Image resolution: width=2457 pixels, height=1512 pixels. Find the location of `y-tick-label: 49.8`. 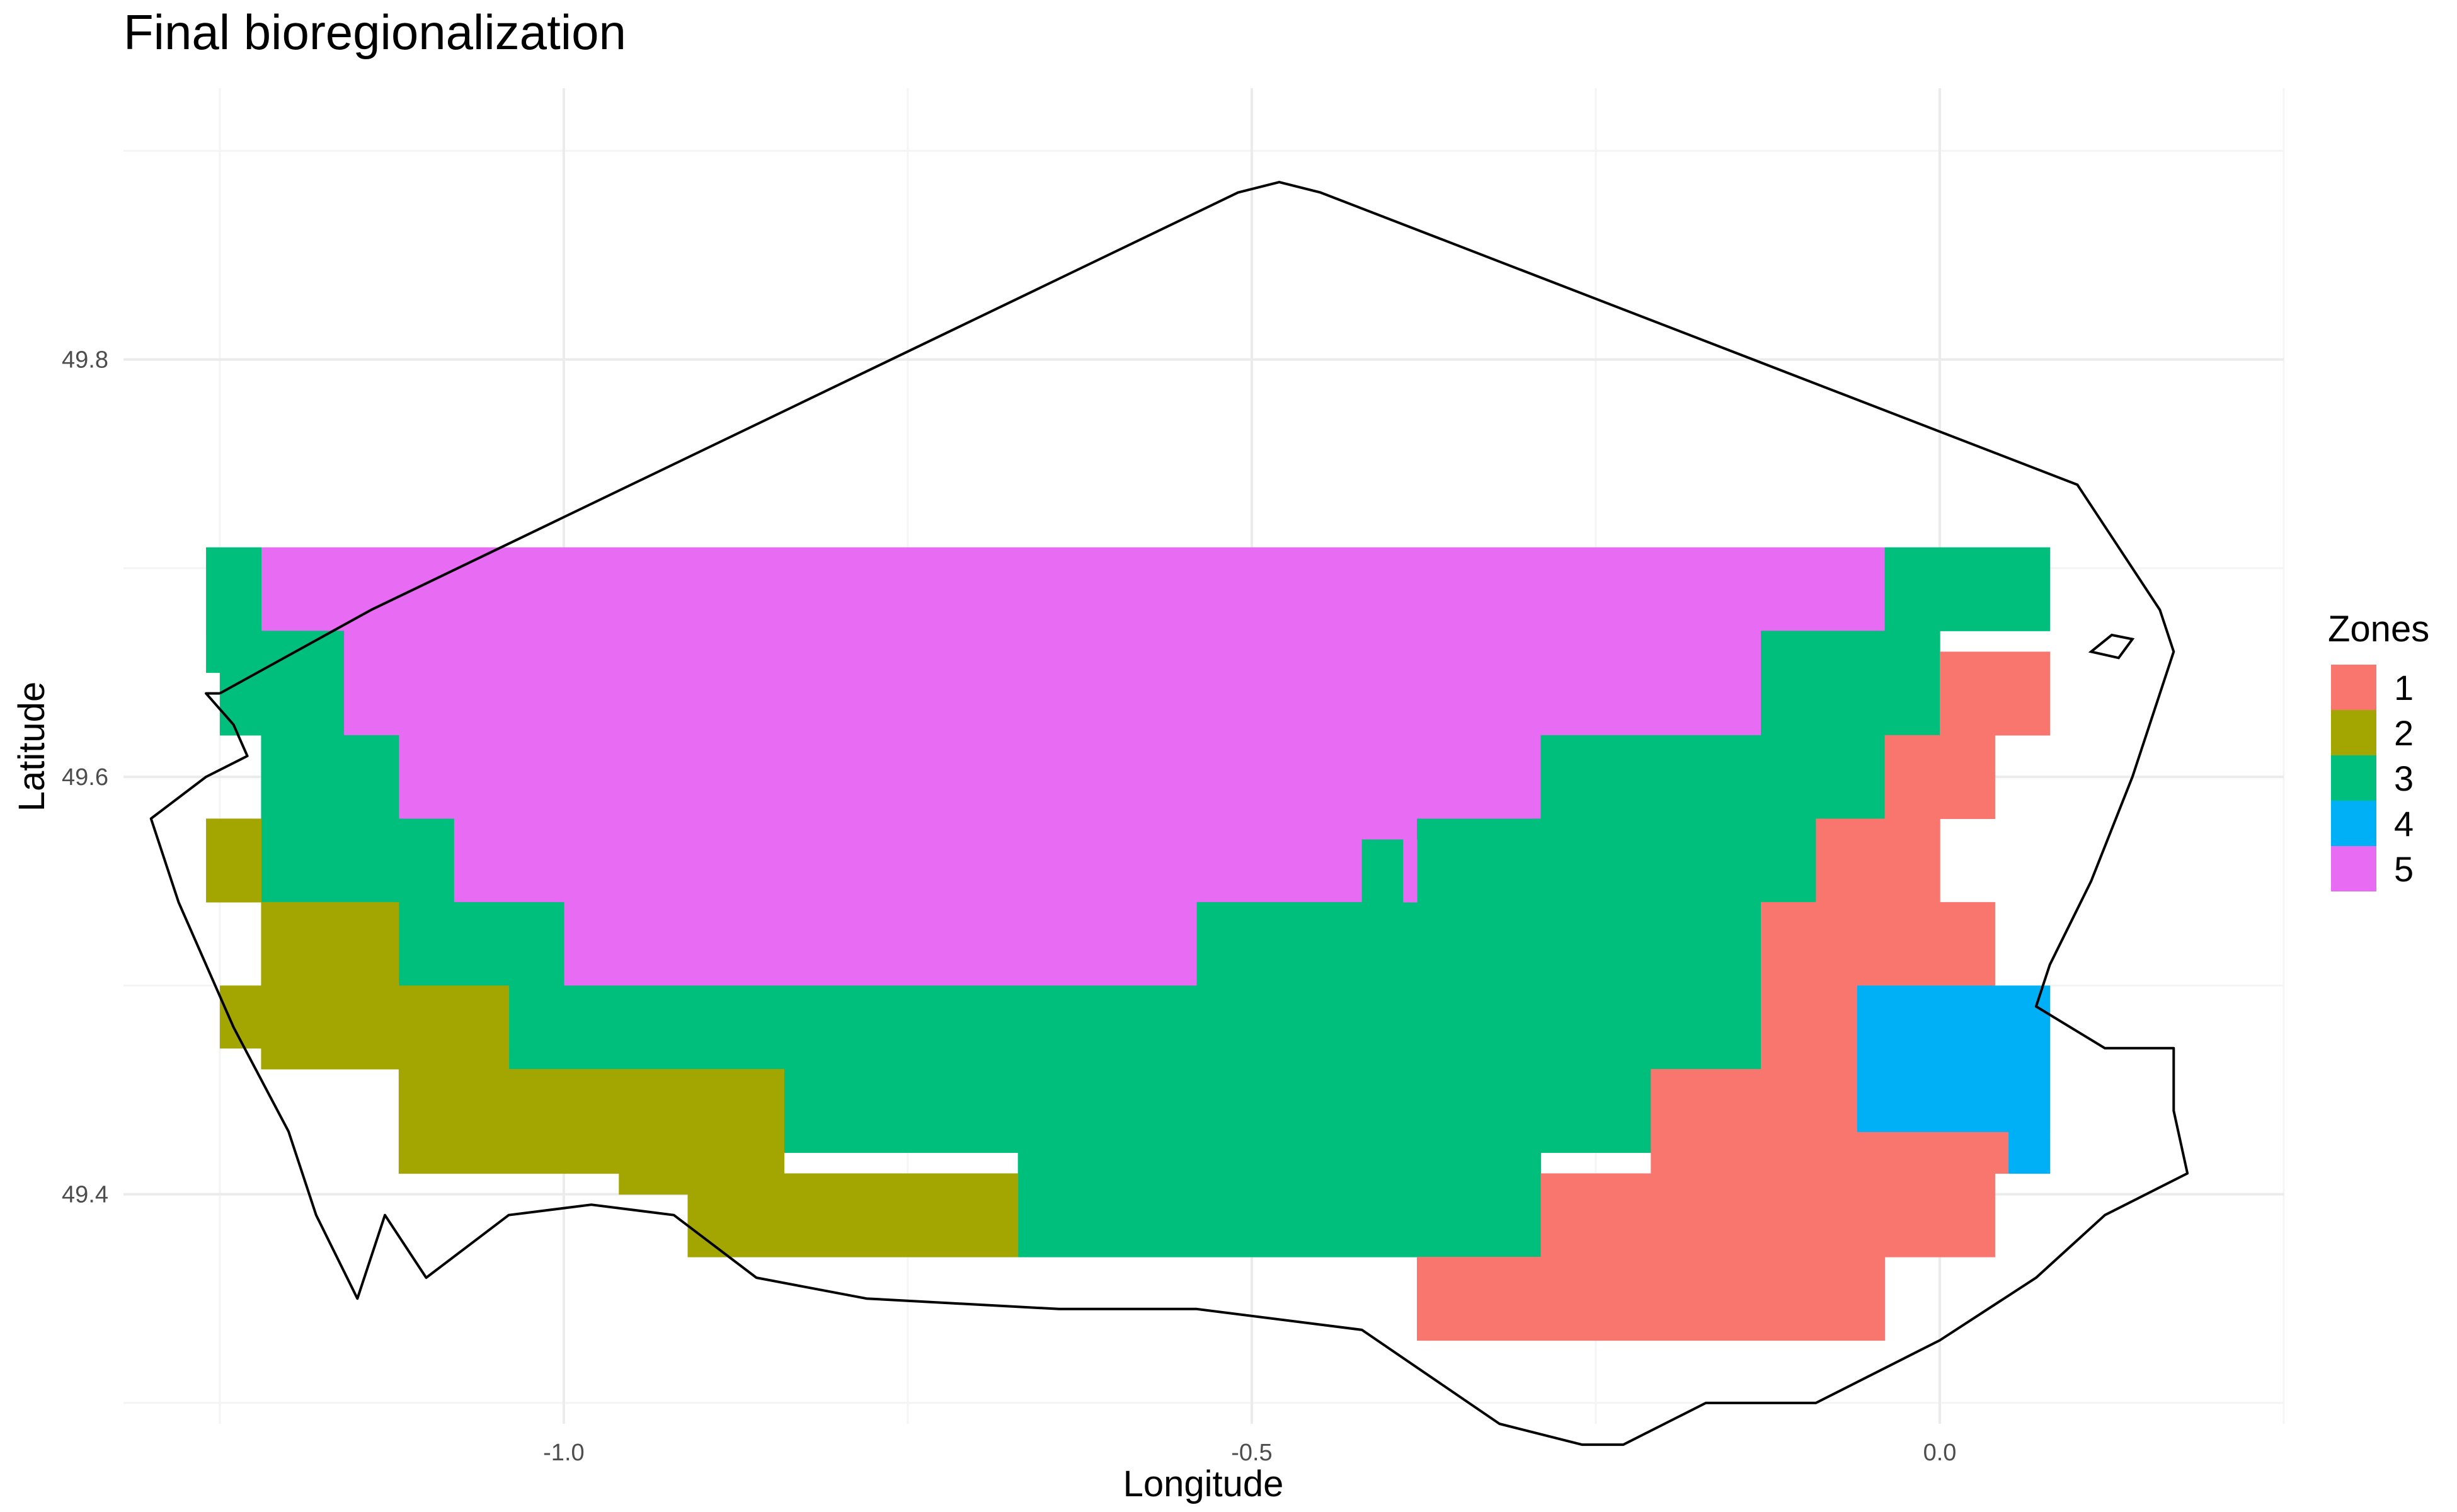

y-tick-label: 49.8 is located at coordinates (85, 360).